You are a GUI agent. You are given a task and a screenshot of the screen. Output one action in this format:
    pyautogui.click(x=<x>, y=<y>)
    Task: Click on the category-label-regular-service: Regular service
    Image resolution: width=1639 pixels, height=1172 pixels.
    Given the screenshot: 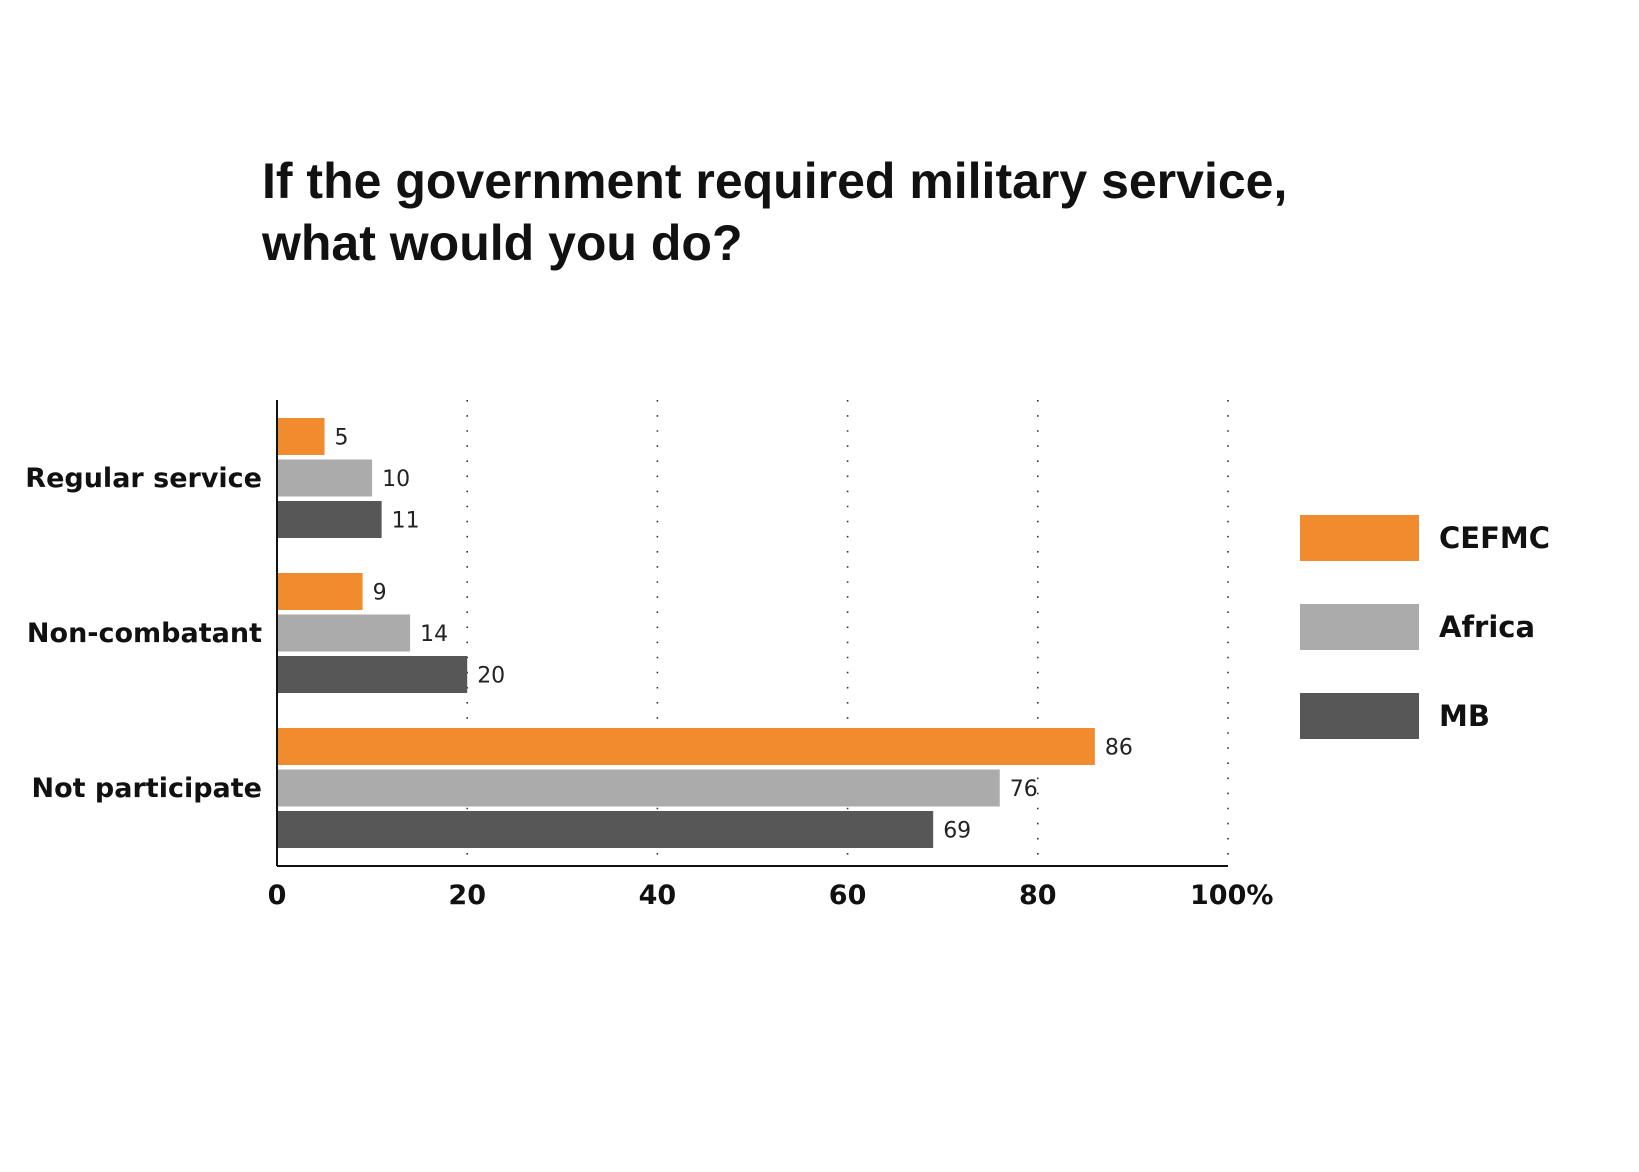 What is the action you would take?
    pyautogui.click(x=143, y=478)
    